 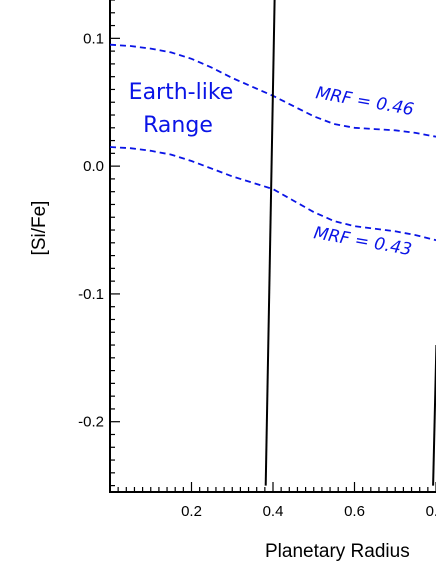 I want to click on y-tick-label: 0.1, so click(x=93, y=38).